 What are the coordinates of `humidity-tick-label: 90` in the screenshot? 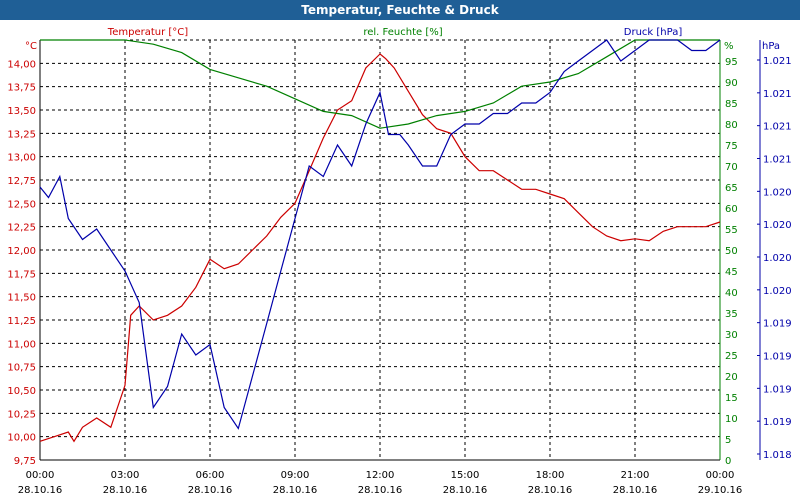 It's located at (731, 83).